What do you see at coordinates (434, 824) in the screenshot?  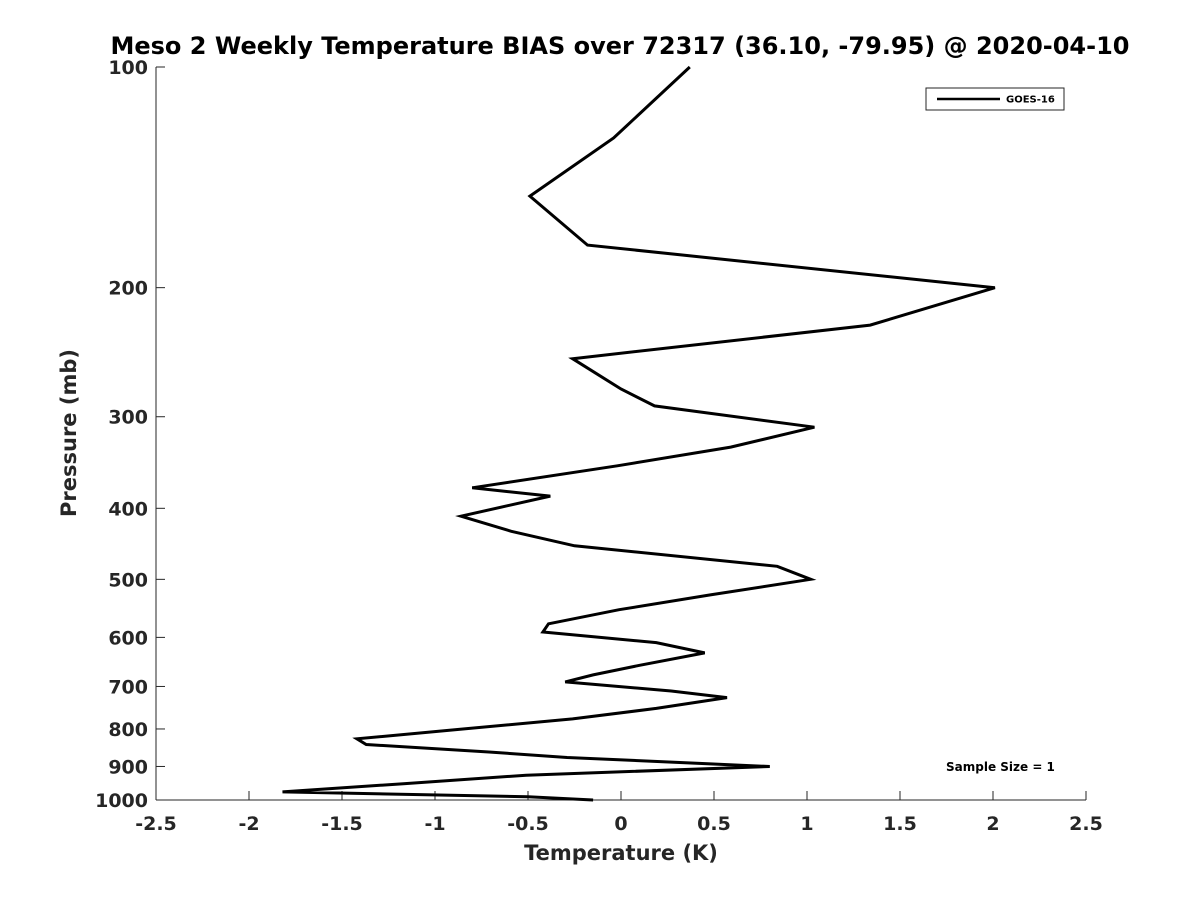 I see `x-tick-label: -1` at bounding box center [434, 824].